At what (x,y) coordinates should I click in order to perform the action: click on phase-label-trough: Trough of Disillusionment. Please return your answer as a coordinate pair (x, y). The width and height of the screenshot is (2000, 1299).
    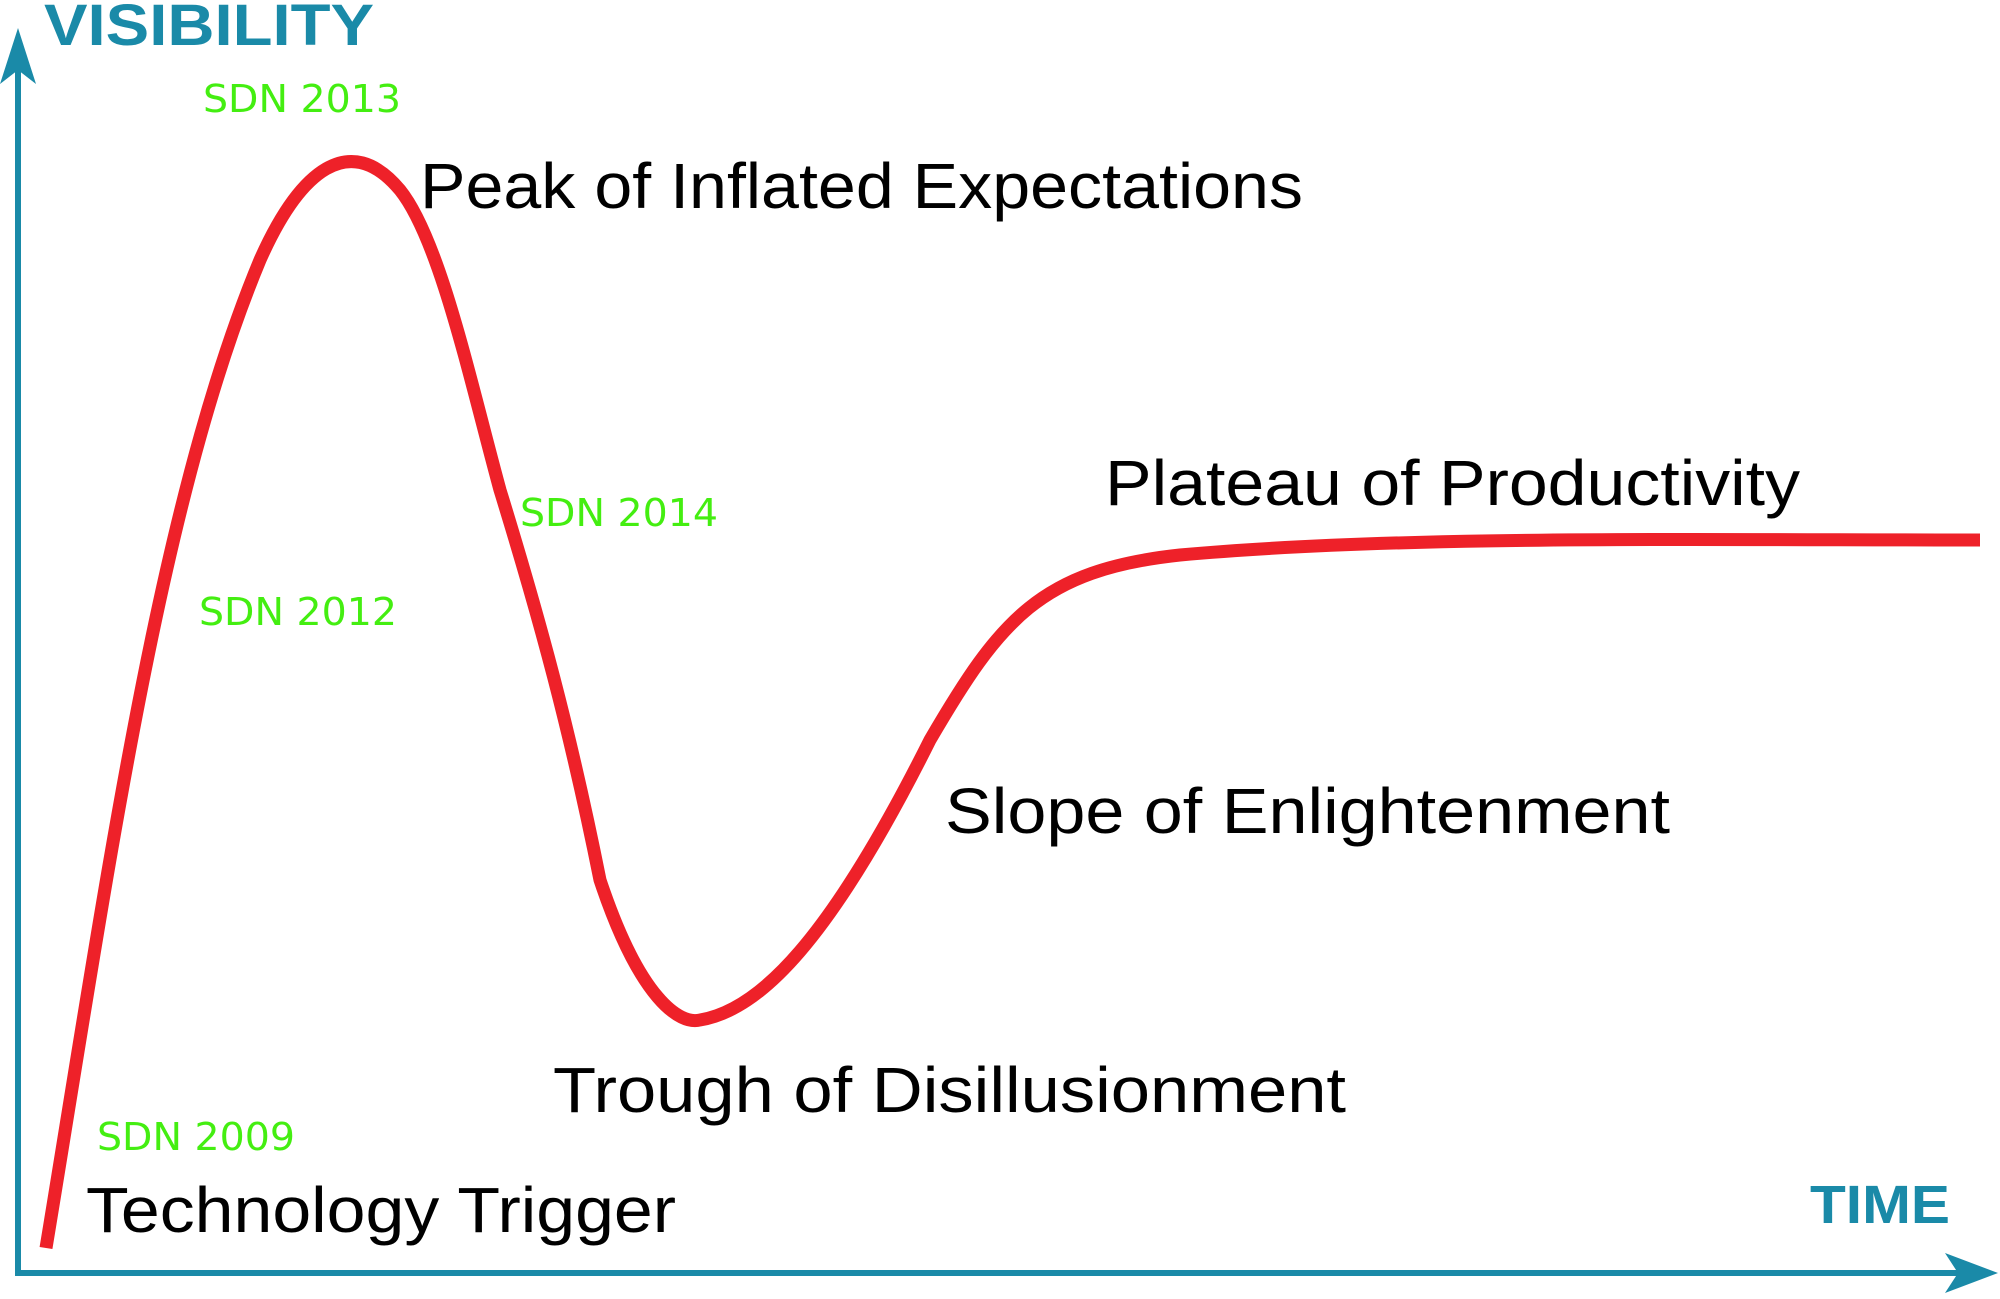
    Looking at the image, I should click on (949, 1090).